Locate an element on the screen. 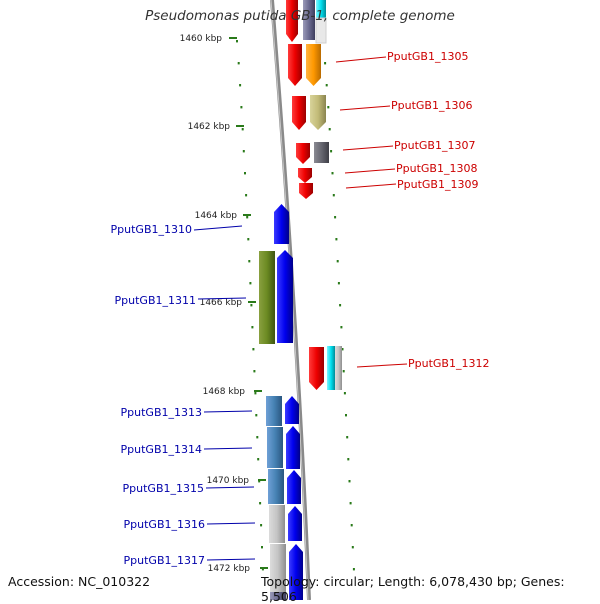 The image size is (600, 604). tick-label: 1472 kbp is located at coordinates (229, 569).